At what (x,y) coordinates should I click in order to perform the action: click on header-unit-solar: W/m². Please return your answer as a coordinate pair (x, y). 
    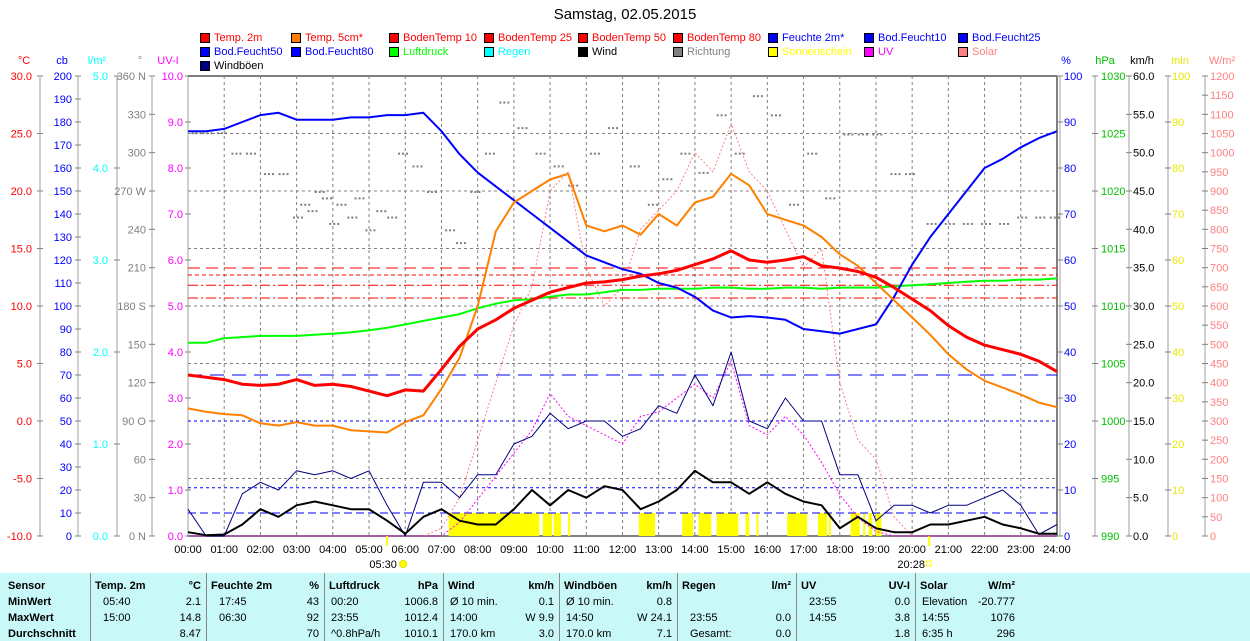
    Looking at the image, I should click on (1001, 586).